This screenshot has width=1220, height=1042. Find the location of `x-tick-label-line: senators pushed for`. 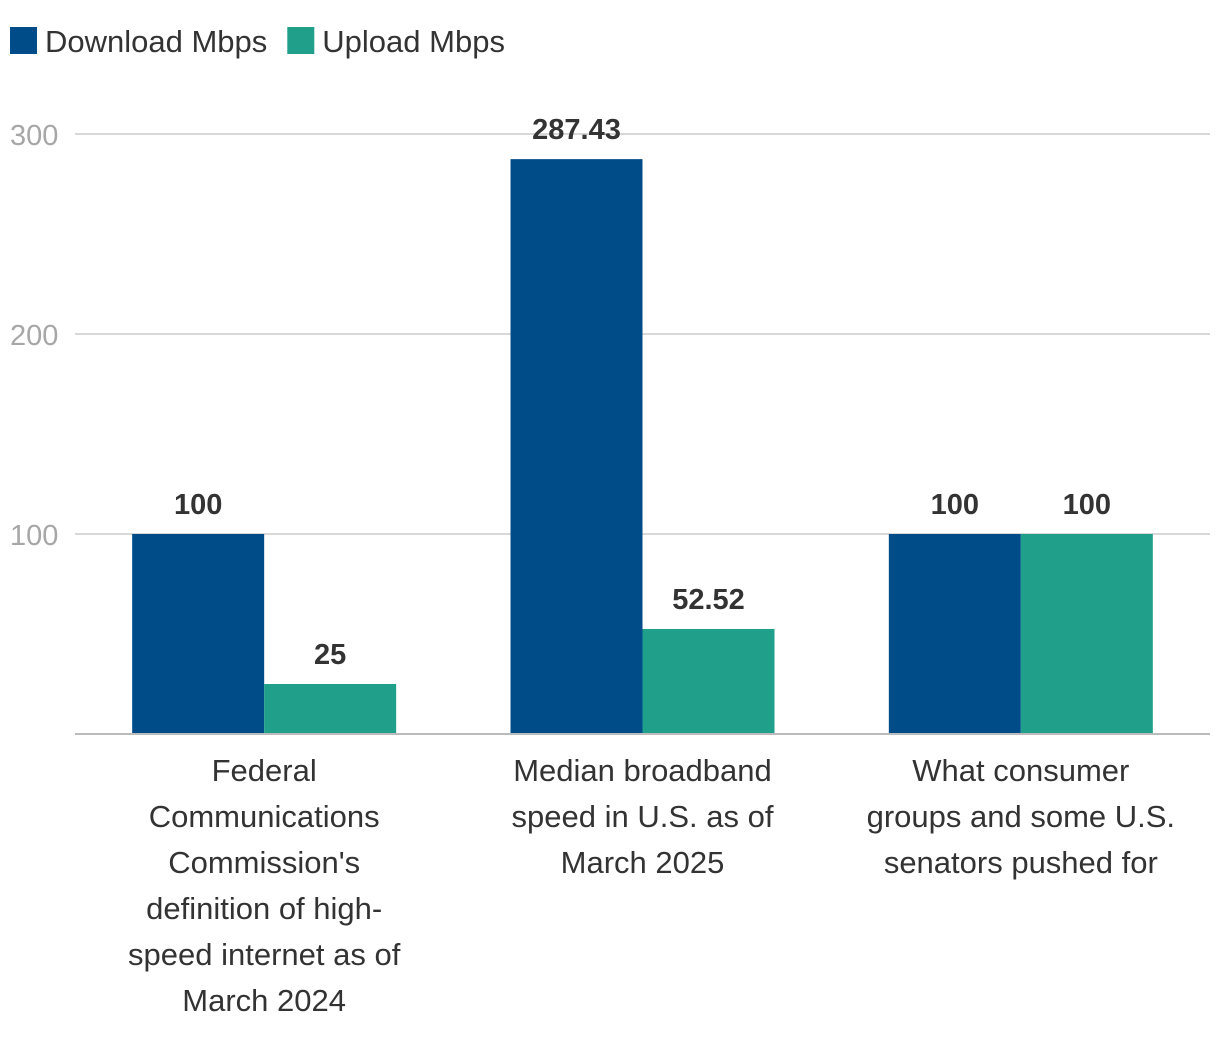

x-tick-label-line: senators pushed for is located at coordinates (1021, 862).